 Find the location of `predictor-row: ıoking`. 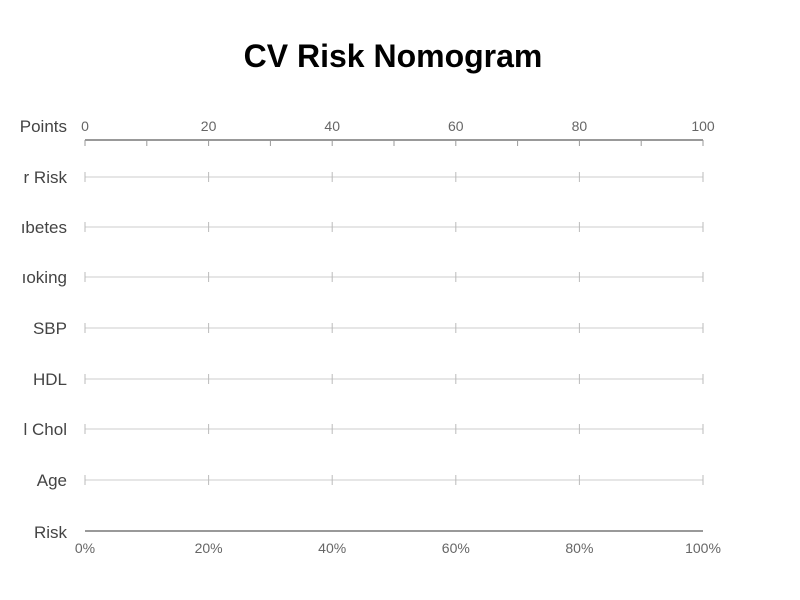

predictor-row: ıoking is located at coordinates (363, 277).